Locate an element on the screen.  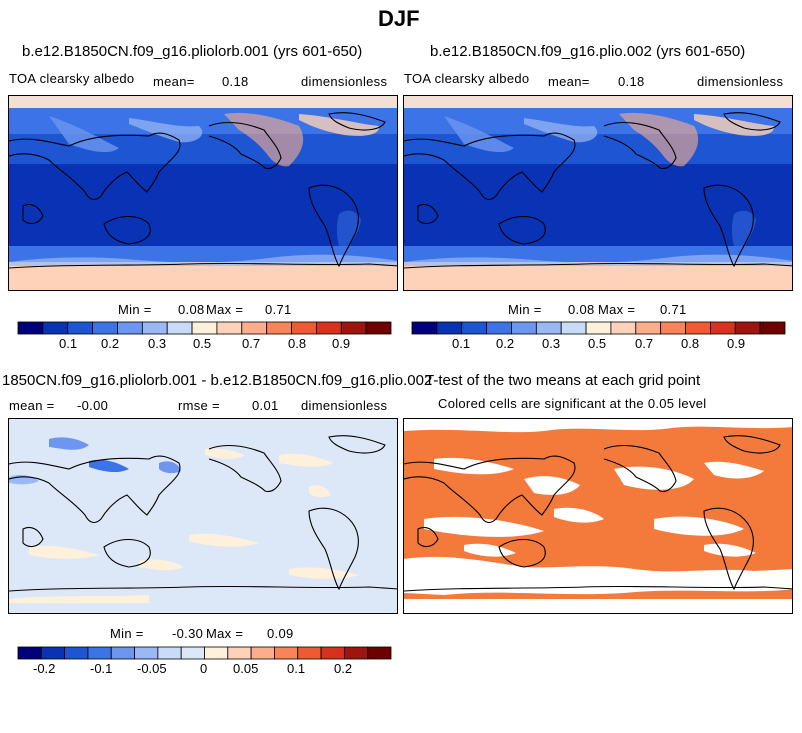
panel2-mean-value: 0.18 is located at coordinates (631, 81).